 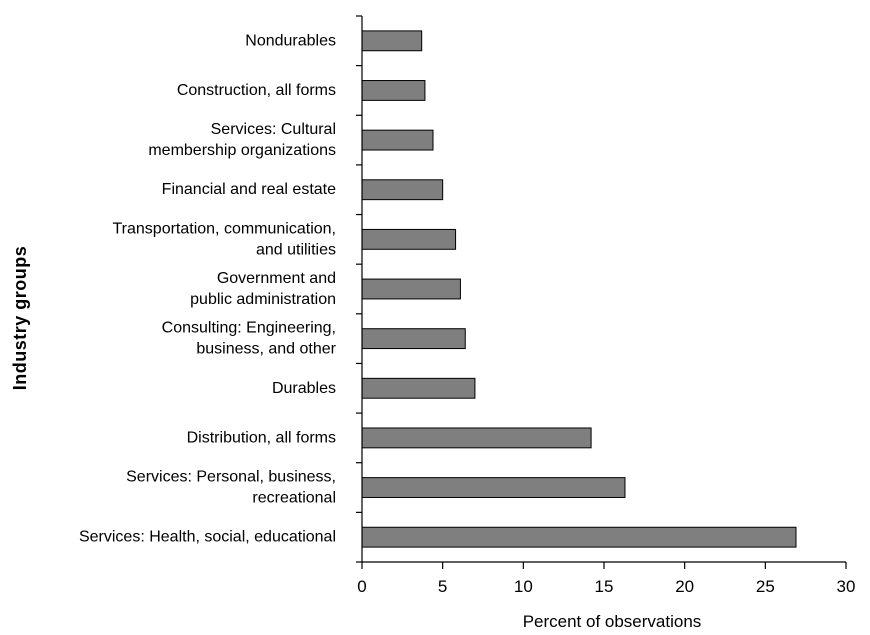 What do you see at coordinates (612, 621) in the screenshot?
I see `x-axis-title: Percent of observations` at bounding box center [612, 621].